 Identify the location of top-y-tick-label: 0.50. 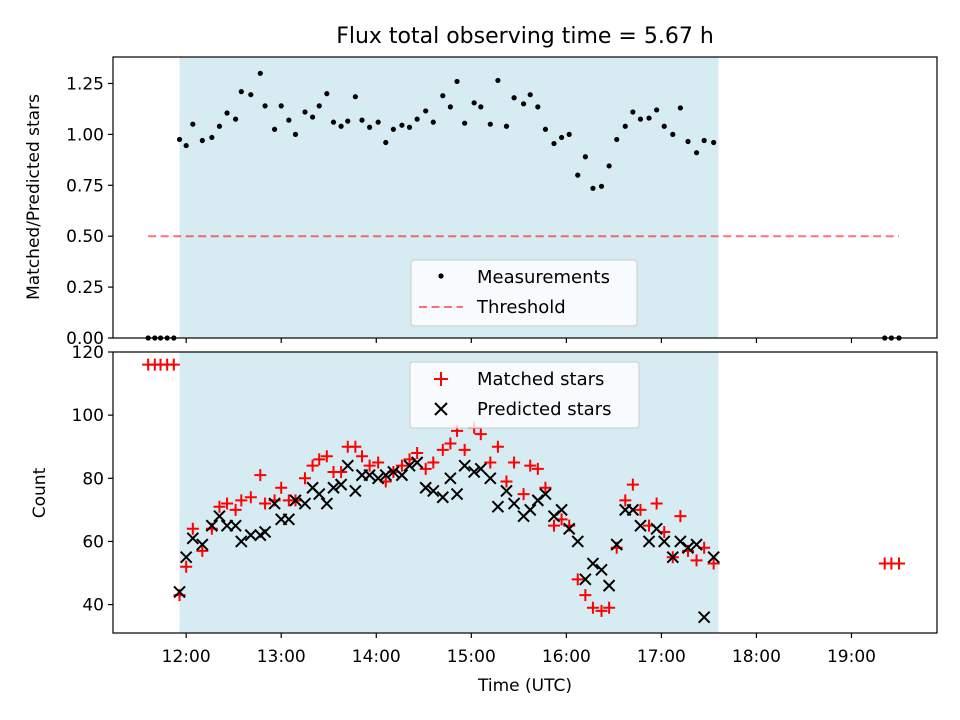
(85, 237).